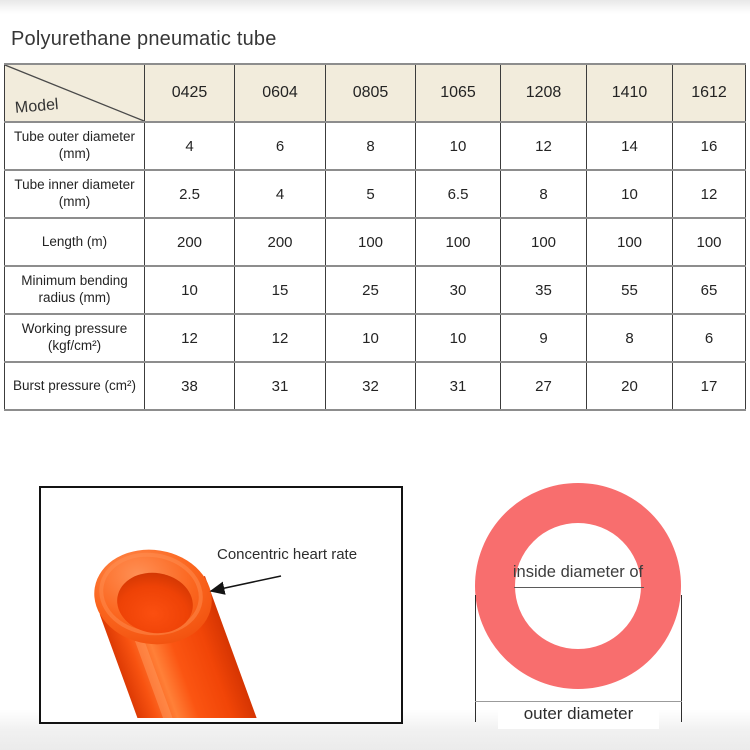  I want to click on row-label: Burst pressure (cm²), so click(74, 386).